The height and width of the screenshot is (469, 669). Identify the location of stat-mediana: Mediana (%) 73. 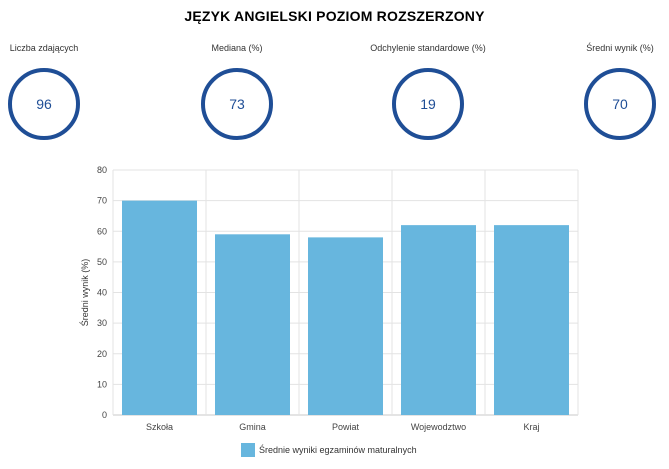
(237, 91).